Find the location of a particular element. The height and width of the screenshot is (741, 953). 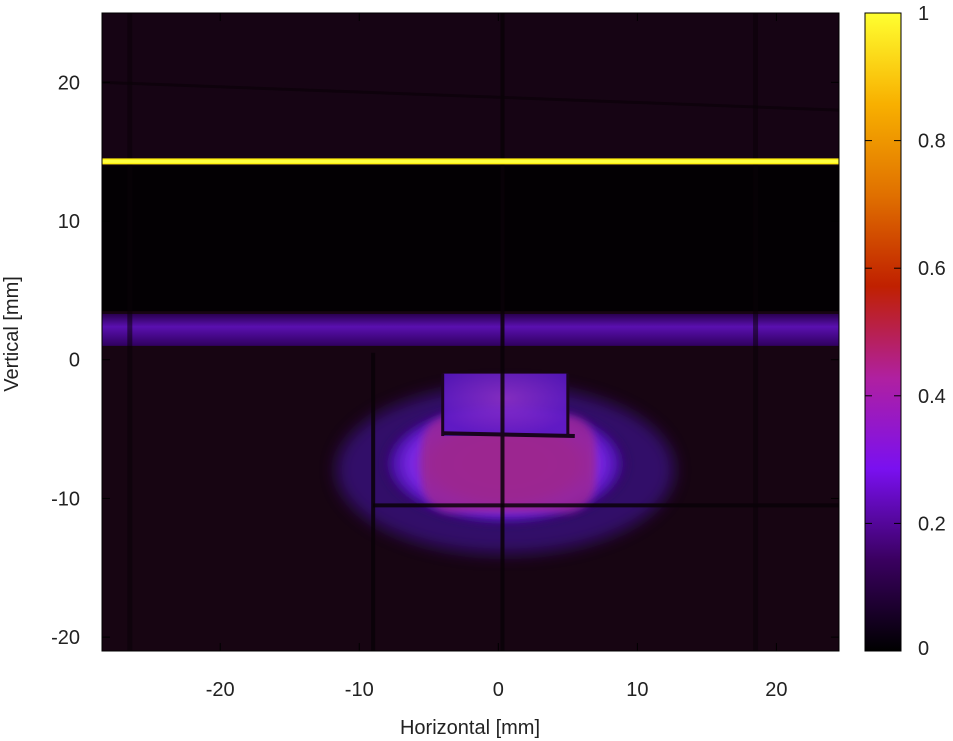

x-tick-label: 0 is located at coordinates (498, 690).